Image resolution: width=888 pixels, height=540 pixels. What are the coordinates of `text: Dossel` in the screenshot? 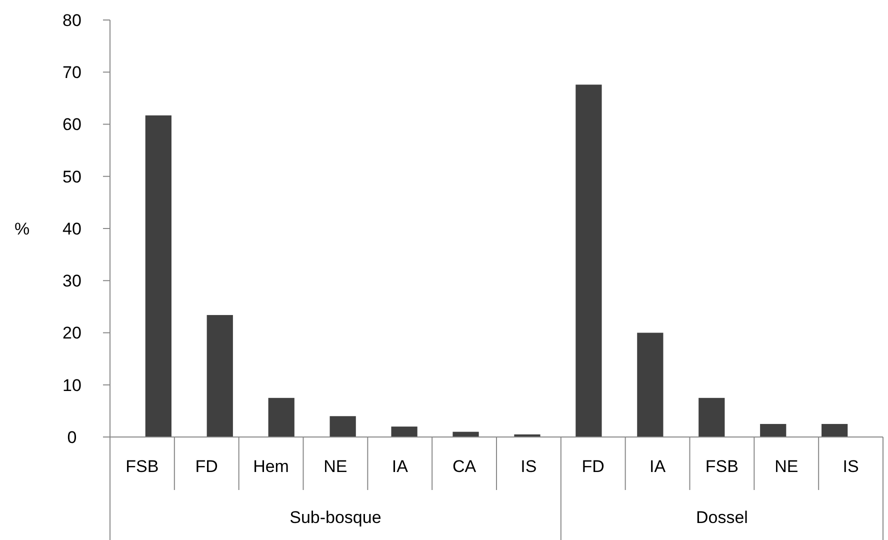 It's located at (722, 517).